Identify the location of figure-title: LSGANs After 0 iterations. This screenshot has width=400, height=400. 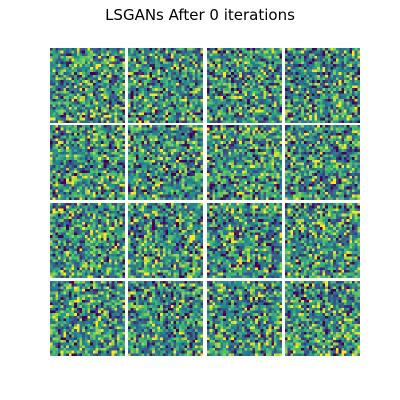
(200, 15).